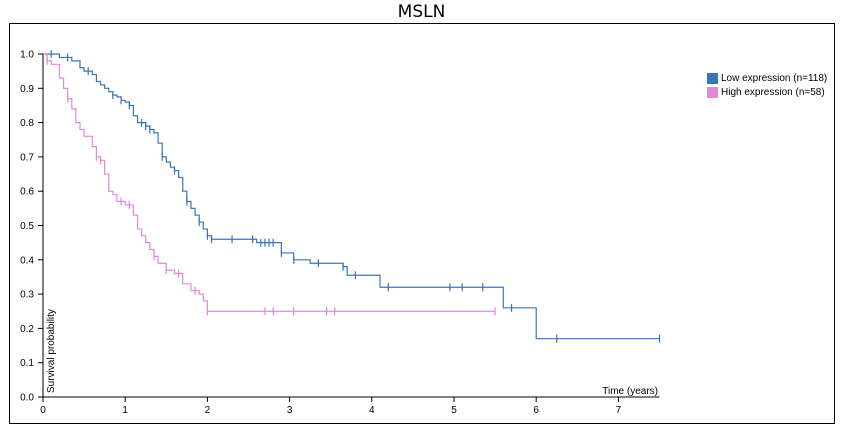  I want to click on y-tick-label: 0.8, so click(27, 123).